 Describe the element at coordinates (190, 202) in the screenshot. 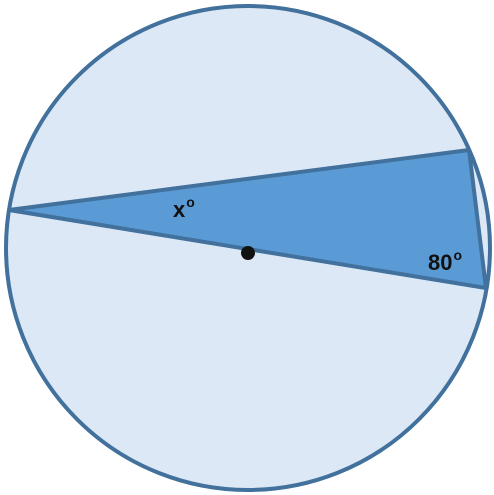

I see `angle-x-degree: o` at that location.